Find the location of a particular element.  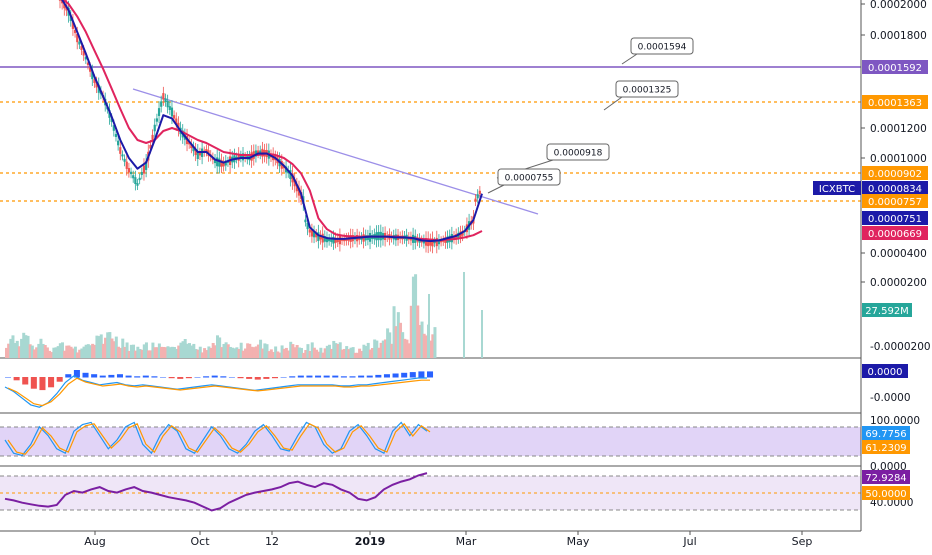

volume-spike is located at coordinates (429, 326).